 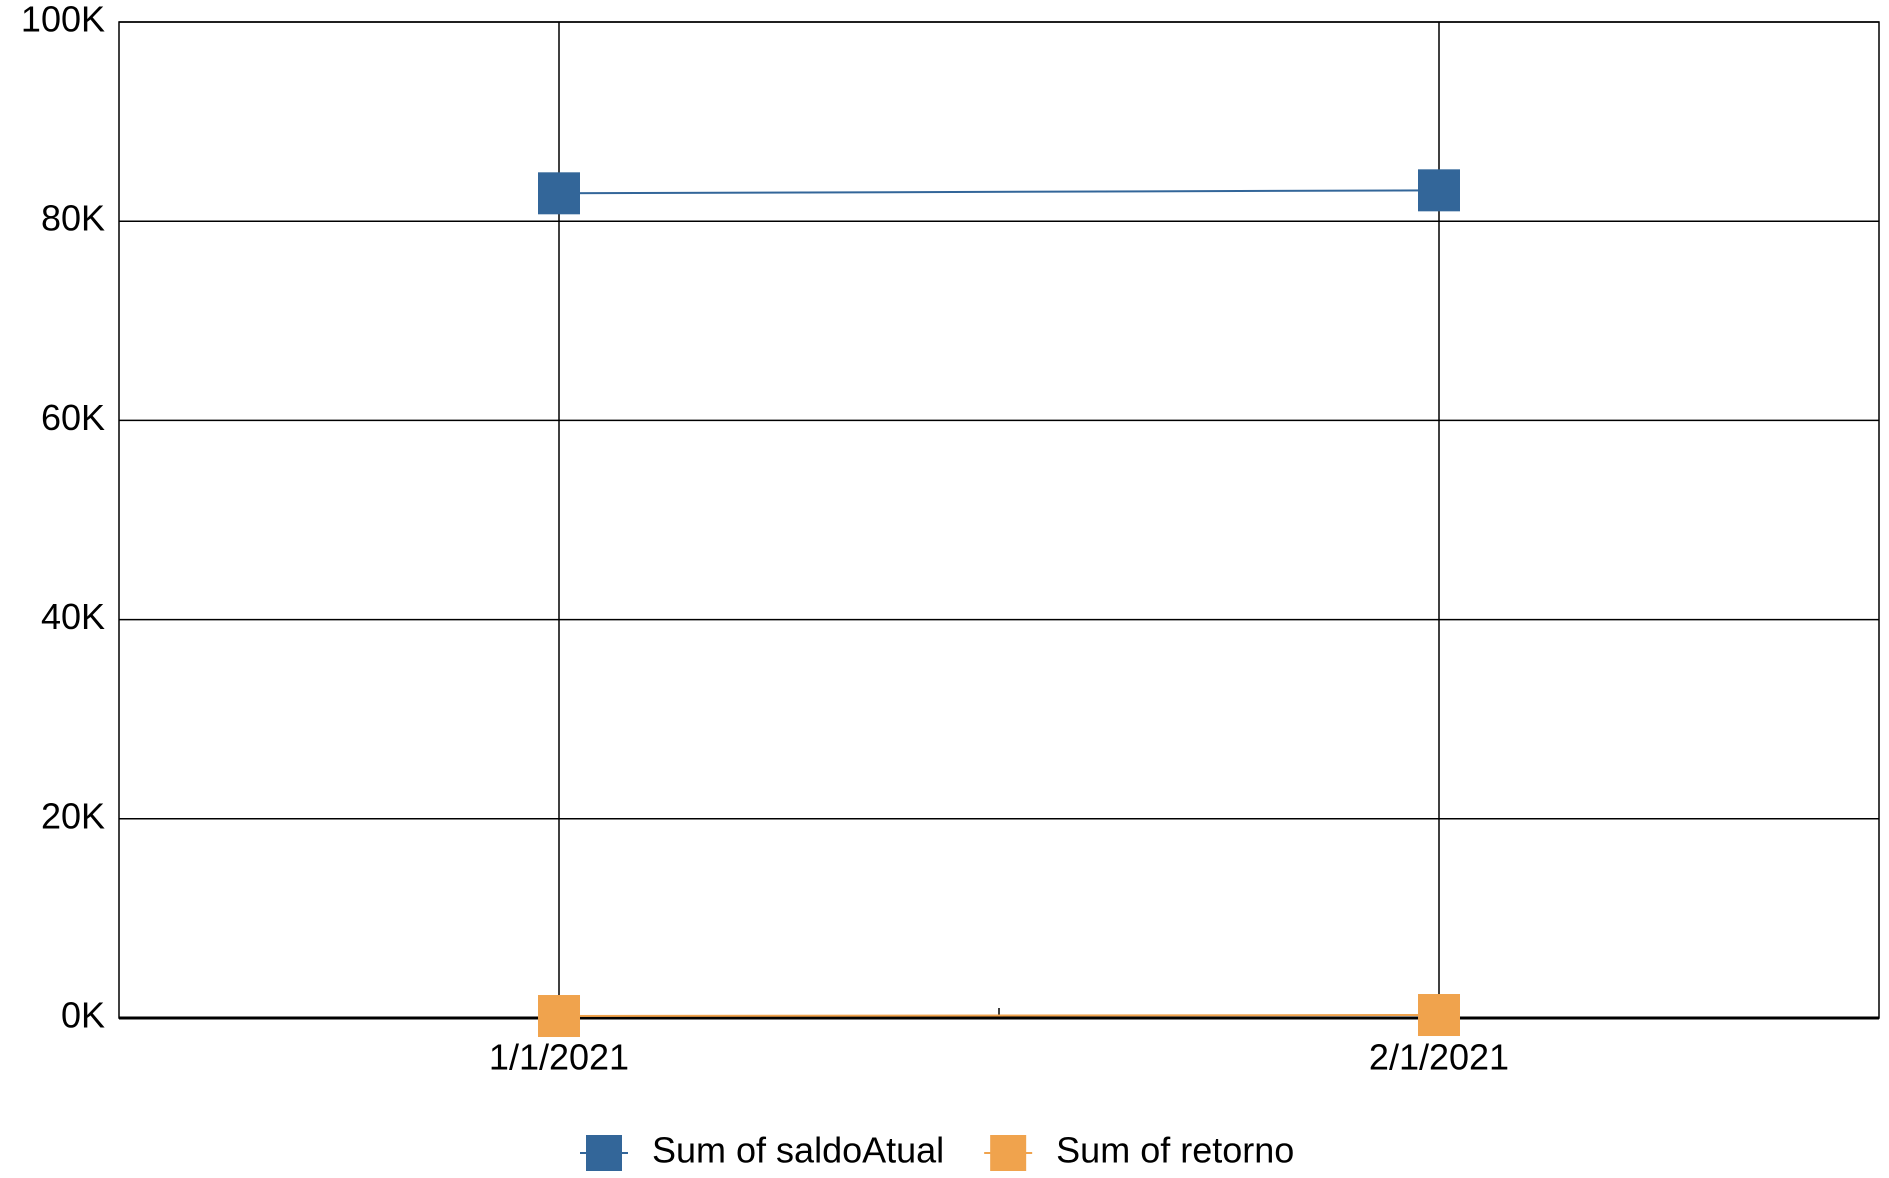 What do you see at coordinates (1175, 1150) in the screenshot?
I see `legend-label: Sum of retorno` at bounding box center [1175, 1150].